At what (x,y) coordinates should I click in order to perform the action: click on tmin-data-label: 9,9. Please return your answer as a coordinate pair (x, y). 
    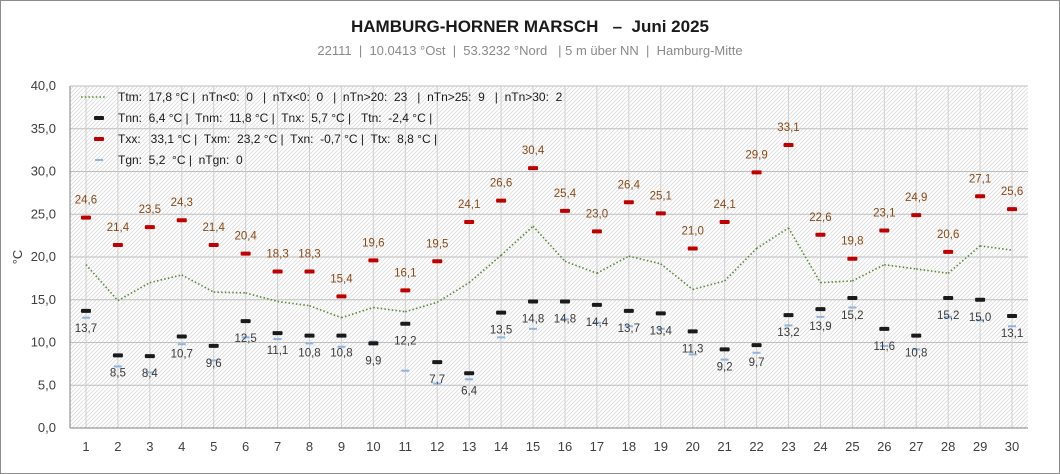
    Looking at the image, I should click on (373, 361).